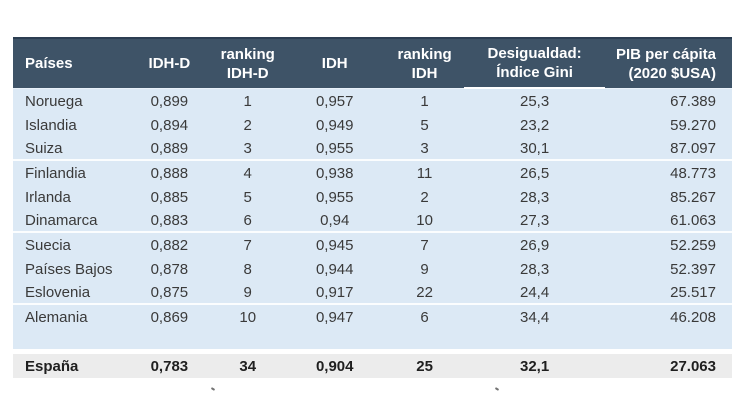 This screenshot has width=754, height=411. I want to click on table-row: Eslovenia 0,875 9 0,917 22 24,4 25.517, so click(372, 293).